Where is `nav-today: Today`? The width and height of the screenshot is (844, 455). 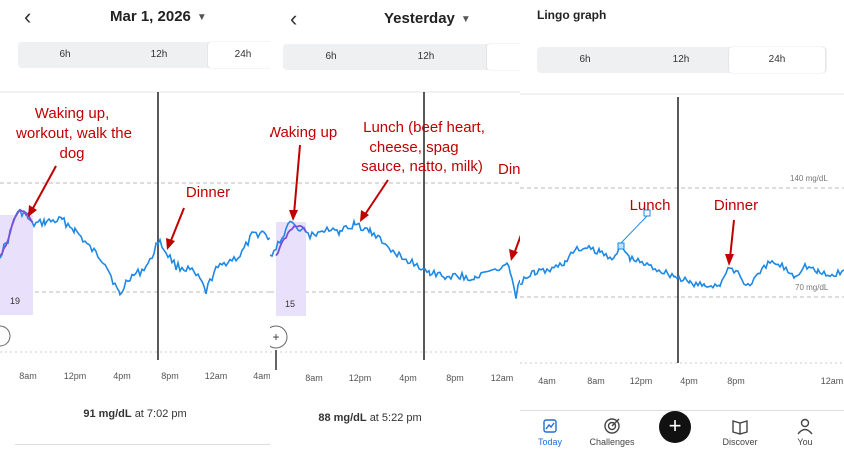 nav-today: Today is located at coordinates (550, 432).